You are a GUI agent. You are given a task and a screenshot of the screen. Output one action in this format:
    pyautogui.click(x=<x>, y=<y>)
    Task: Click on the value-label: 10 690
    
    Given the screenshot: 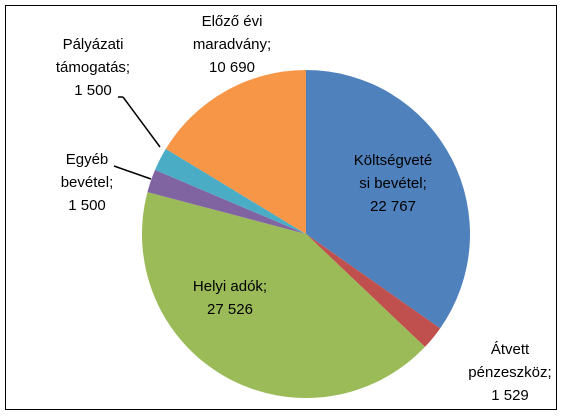 What is the action you would take?
    pyautogui.click(x=232, y=67)
    